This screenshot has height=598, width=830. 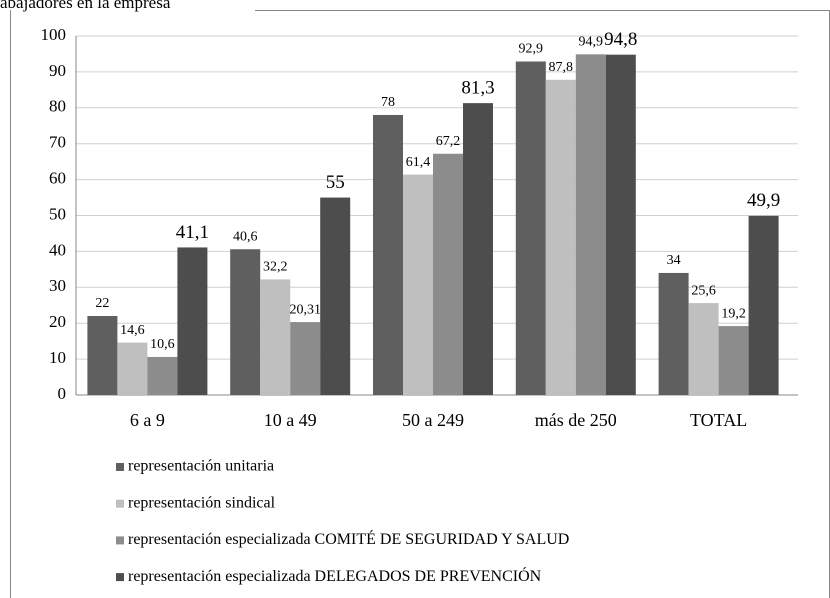 I want to click on data-label: 14,6, so click(x=132, y=330).